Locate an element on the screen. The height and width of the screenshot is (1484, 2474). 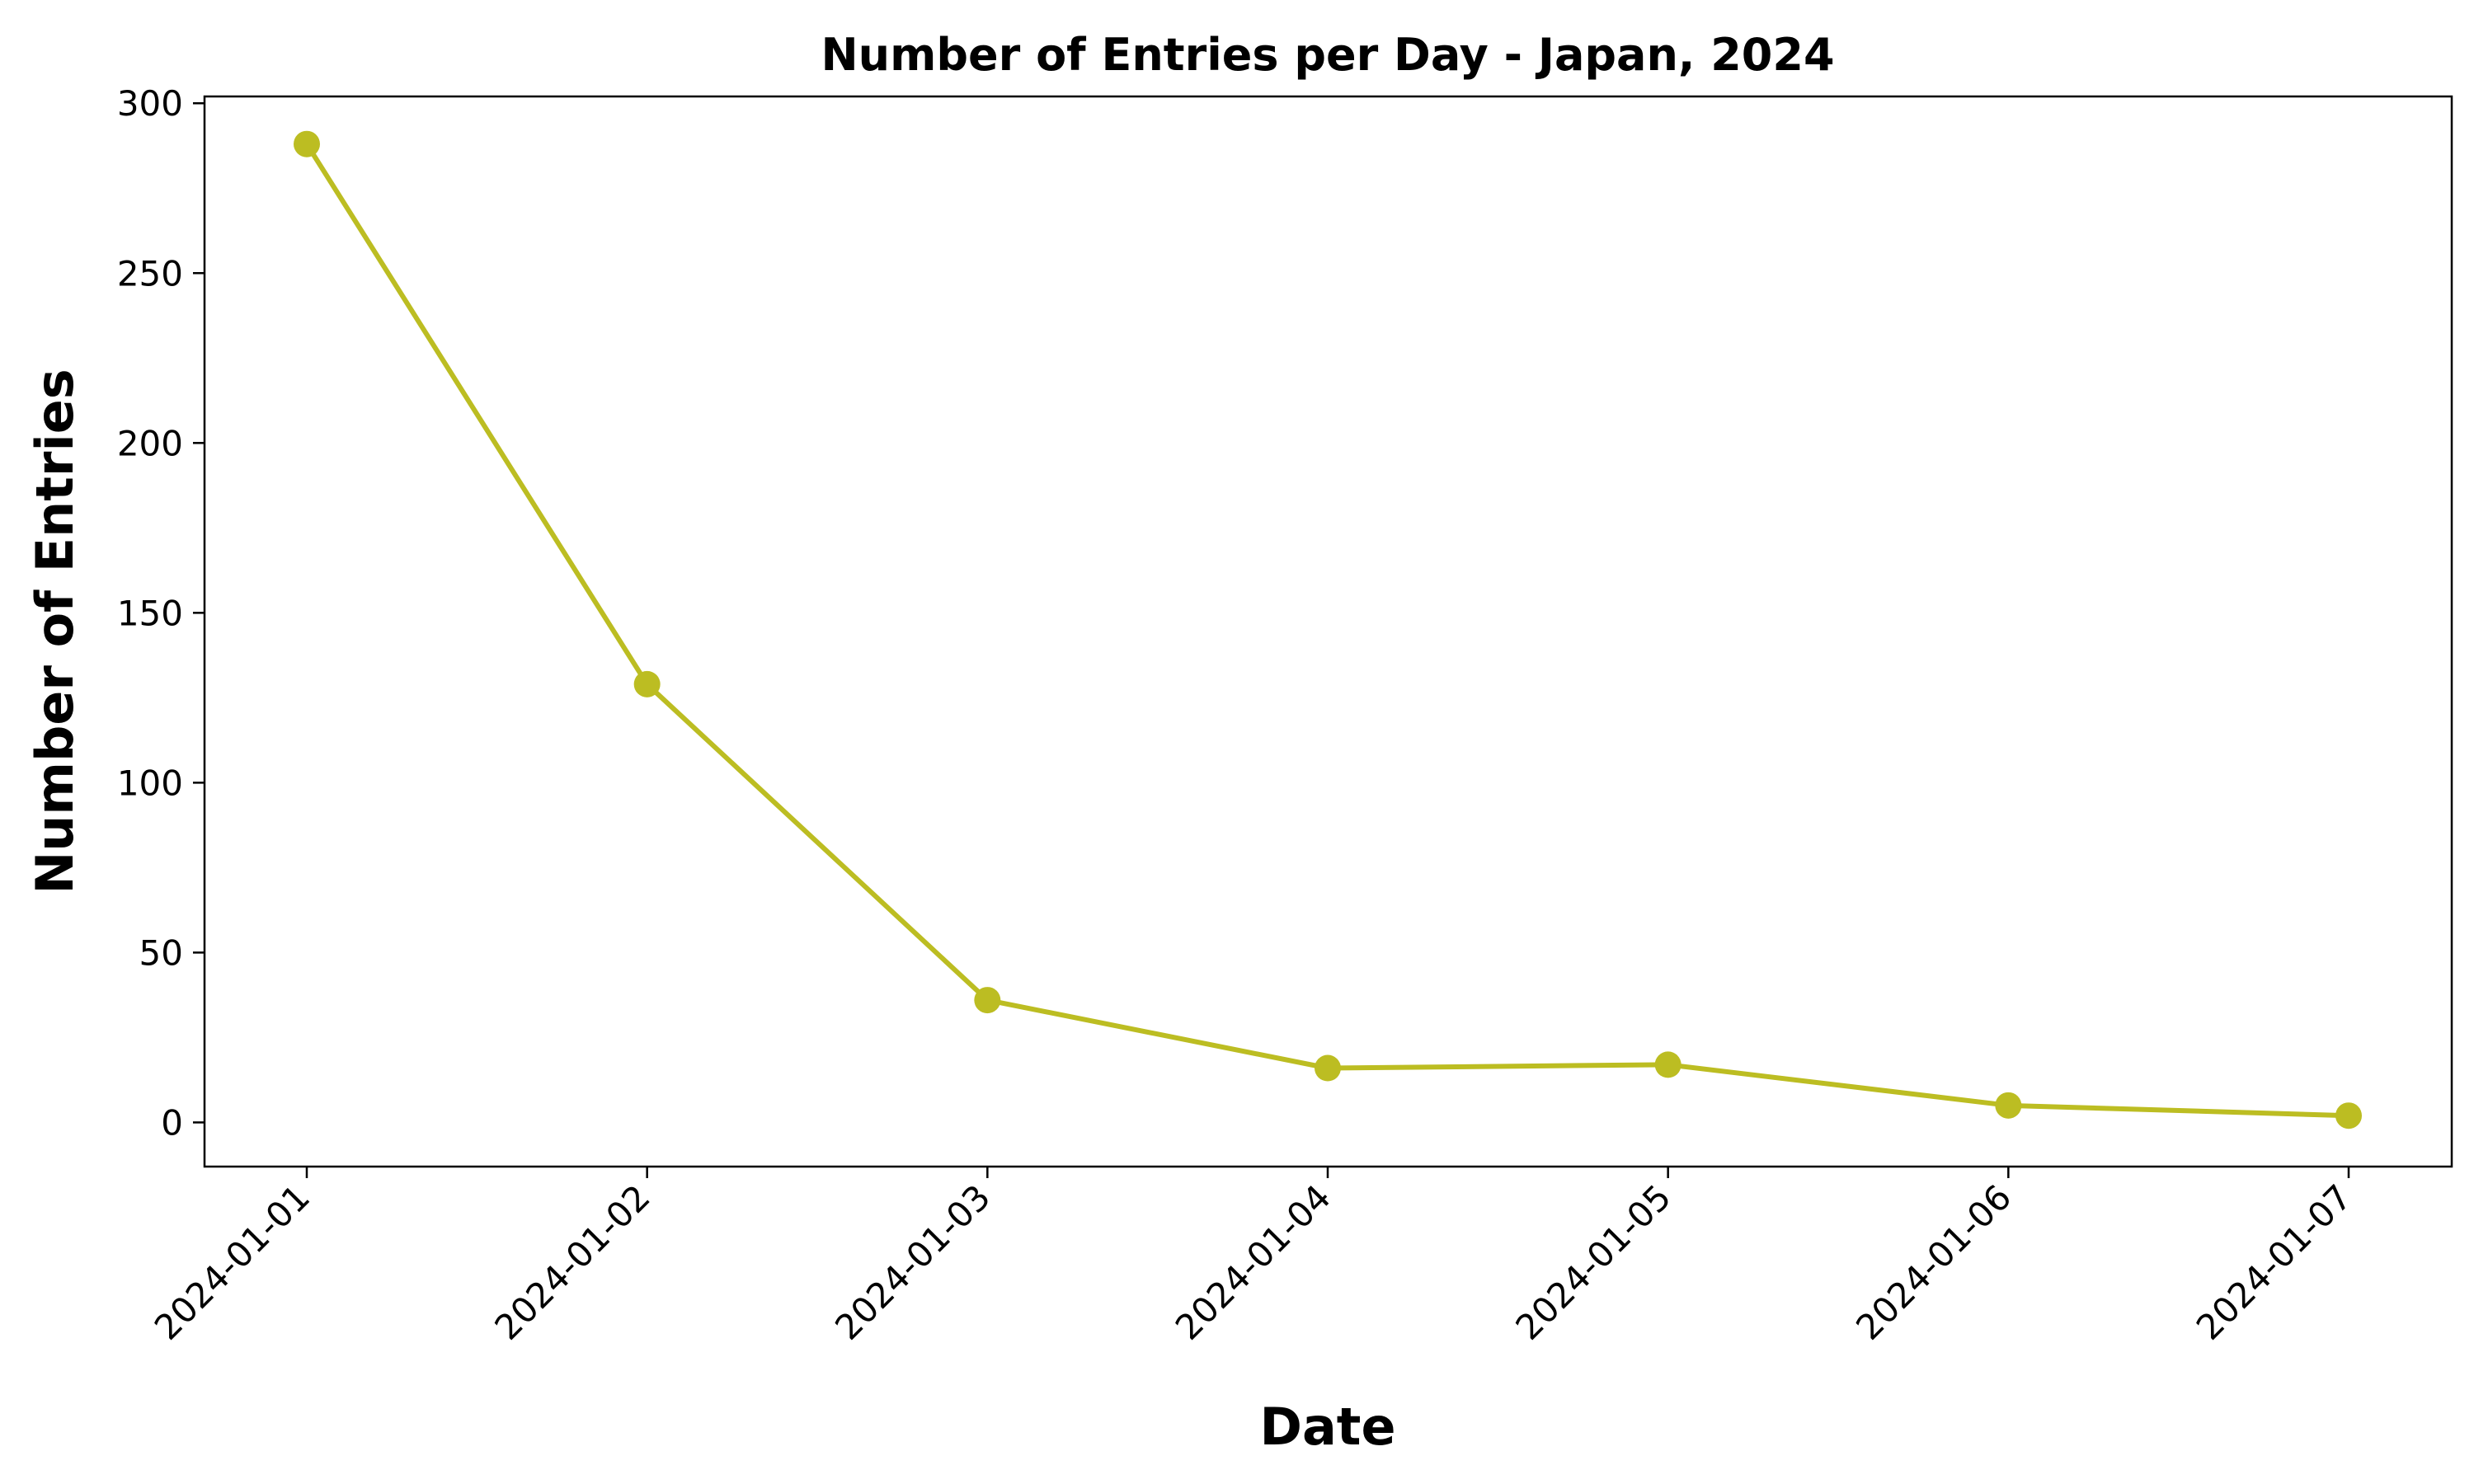
y-axis: 0 50 100 150 200 250 300 is located at coordinates (161, 613).